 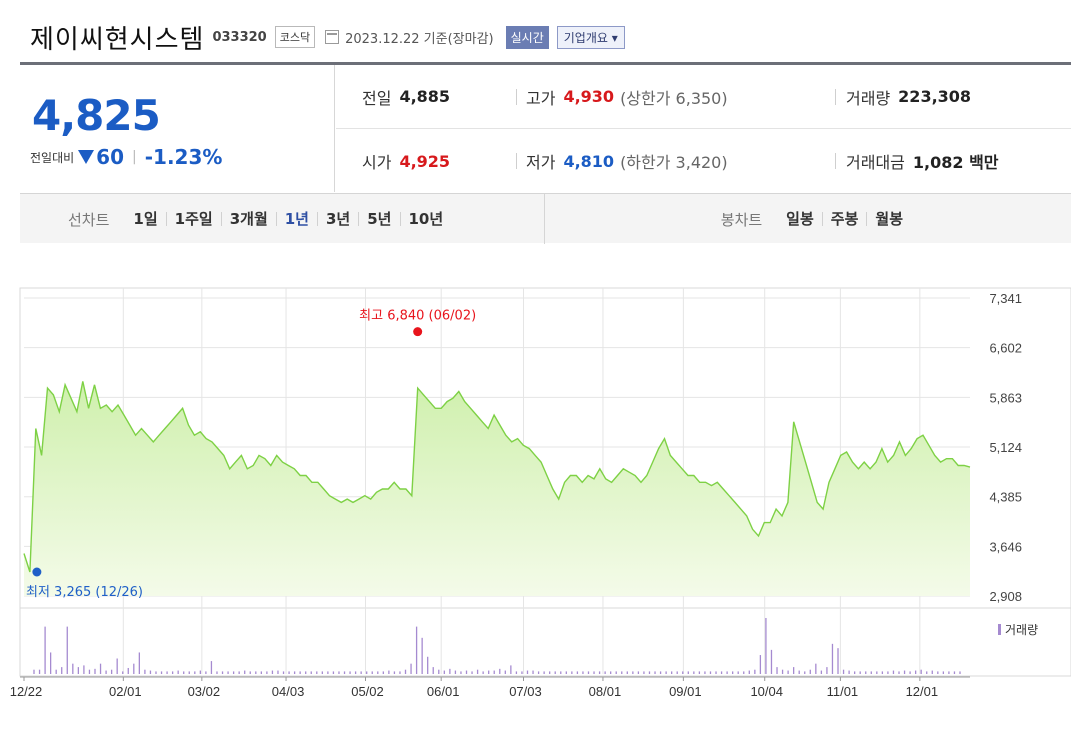 I want to click on prev-close-value: 4,885, so click(x=425, y=96).